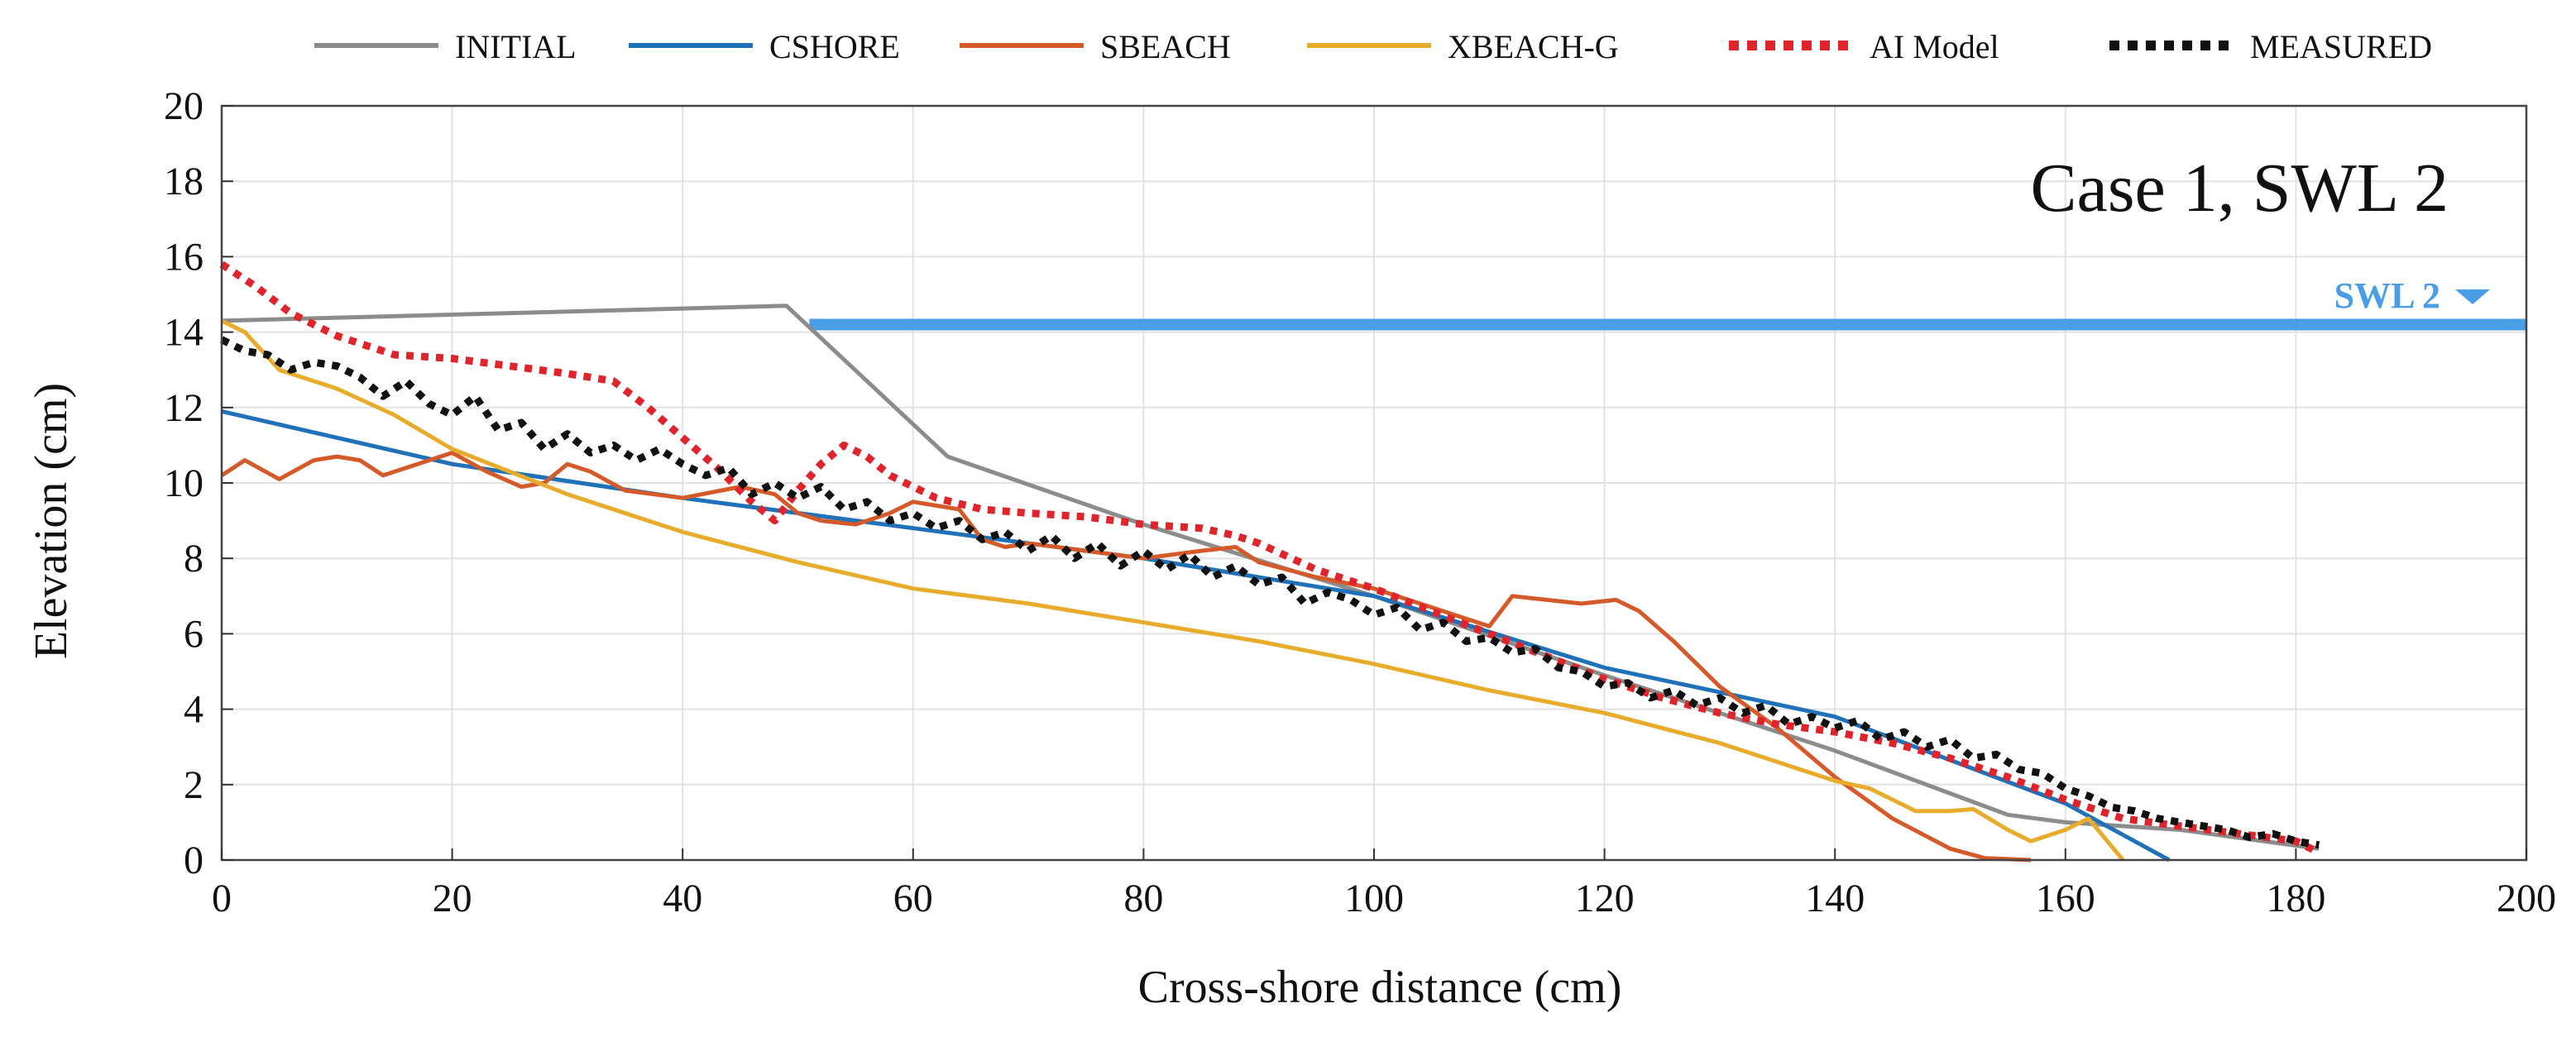 The image size is (2576, 1037). I want to click on x-tick-label: 0, so click(222, 898).